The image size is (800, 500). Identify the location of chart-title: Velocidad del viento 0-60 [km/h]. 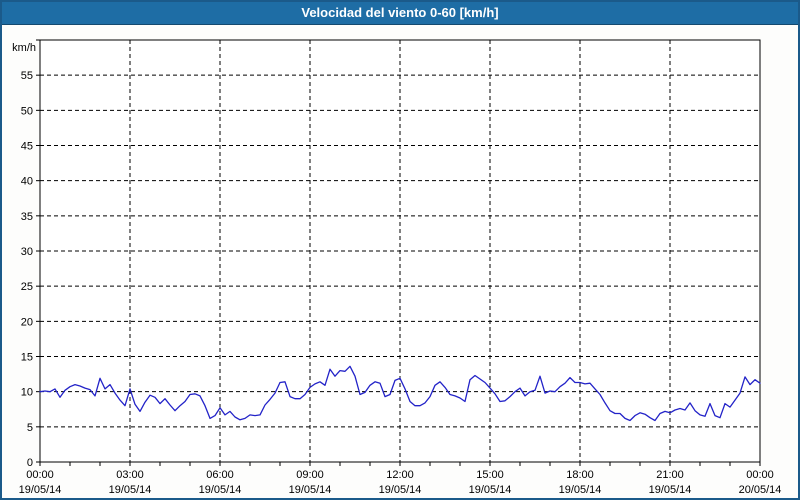
(400, 12).